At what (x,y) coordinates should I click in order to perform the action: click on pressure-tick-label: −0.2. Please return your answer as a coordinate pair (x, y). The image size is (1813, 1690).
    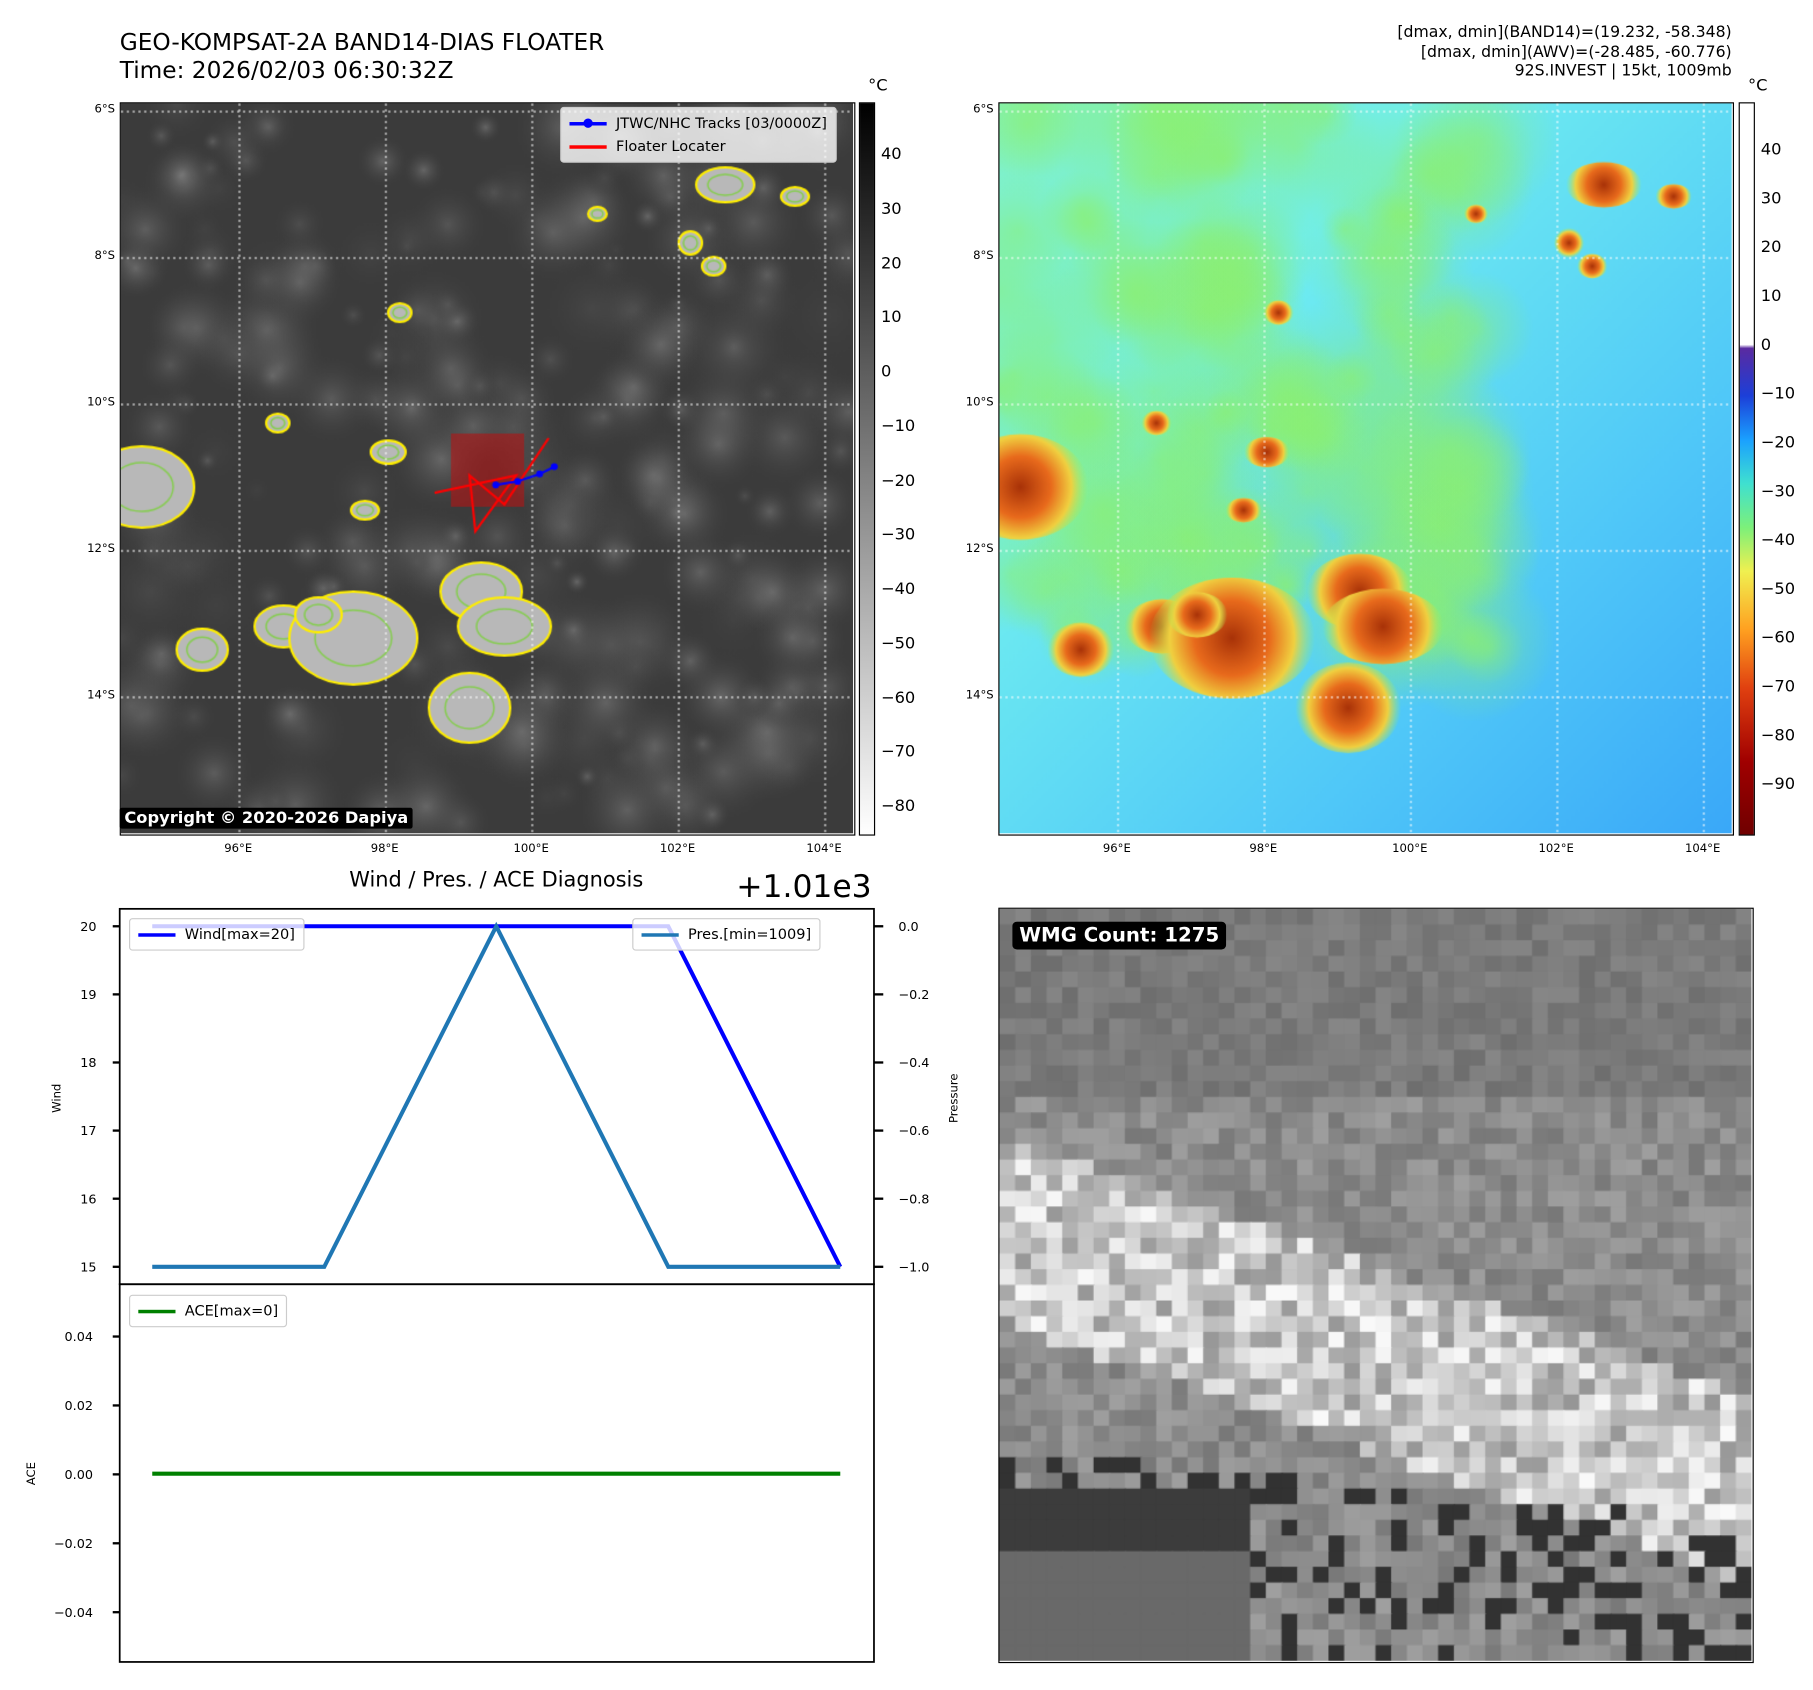
    Looking at the image, I should click on (913, 995).